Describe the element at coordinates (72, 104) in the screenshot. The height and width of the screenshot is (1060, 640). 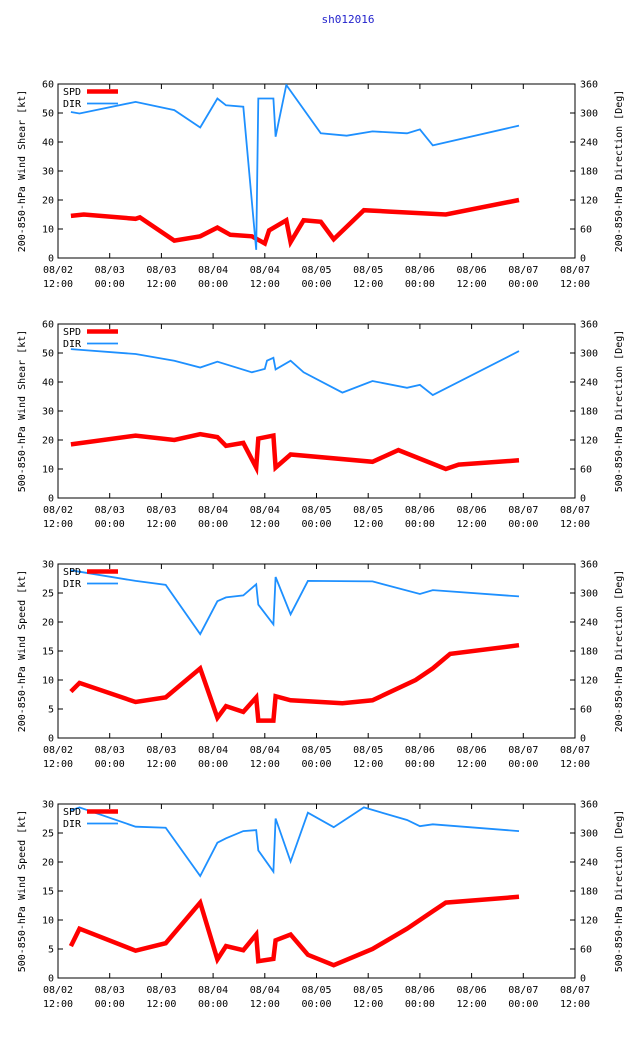
I see `legend-label-dir: DIR` at that location.